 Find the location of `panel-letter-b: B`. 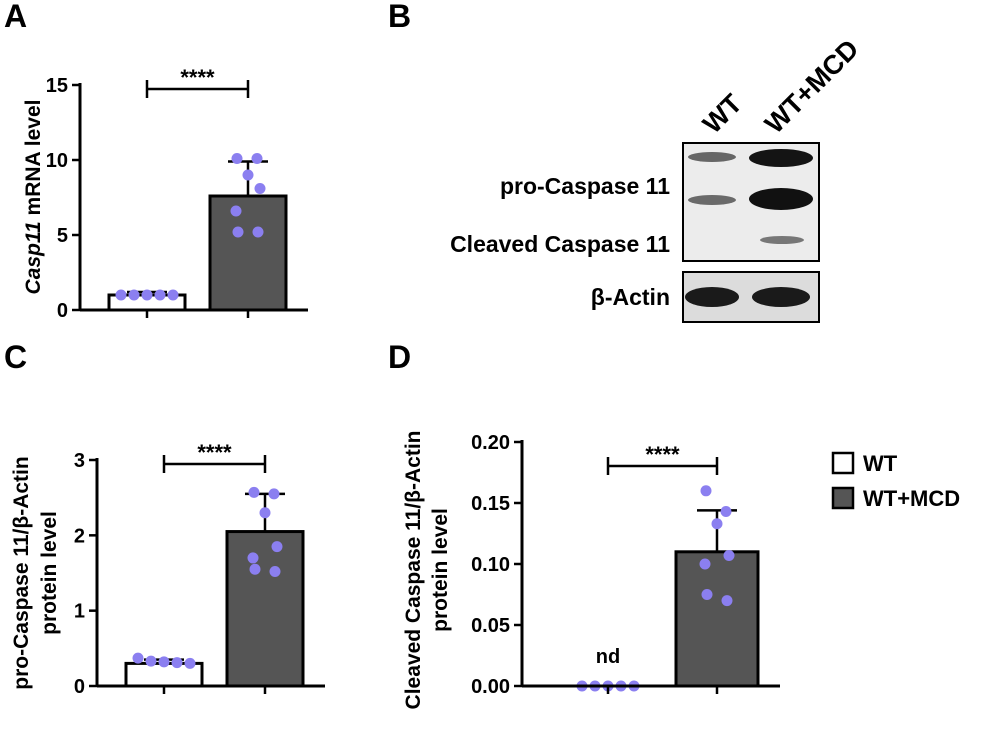

panel-letter-b: B is located at coordinates (399, 17).